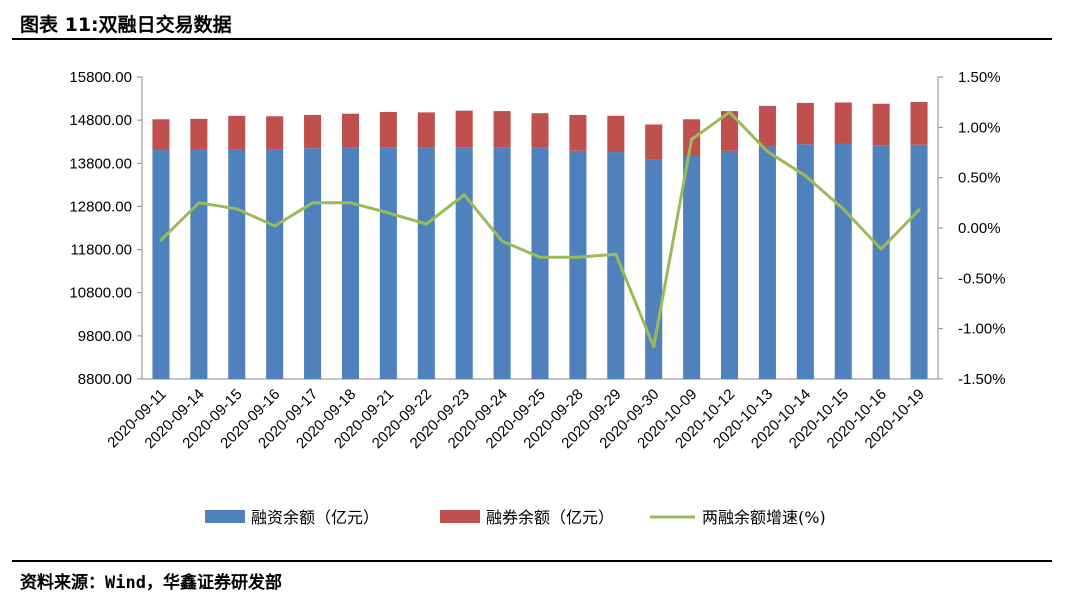 The width and height of the screenshot is (1066, 601). What do you see at coordinates (532, 39) in the screenshot?
I see `top-rule` at bounding box center [532, 39].